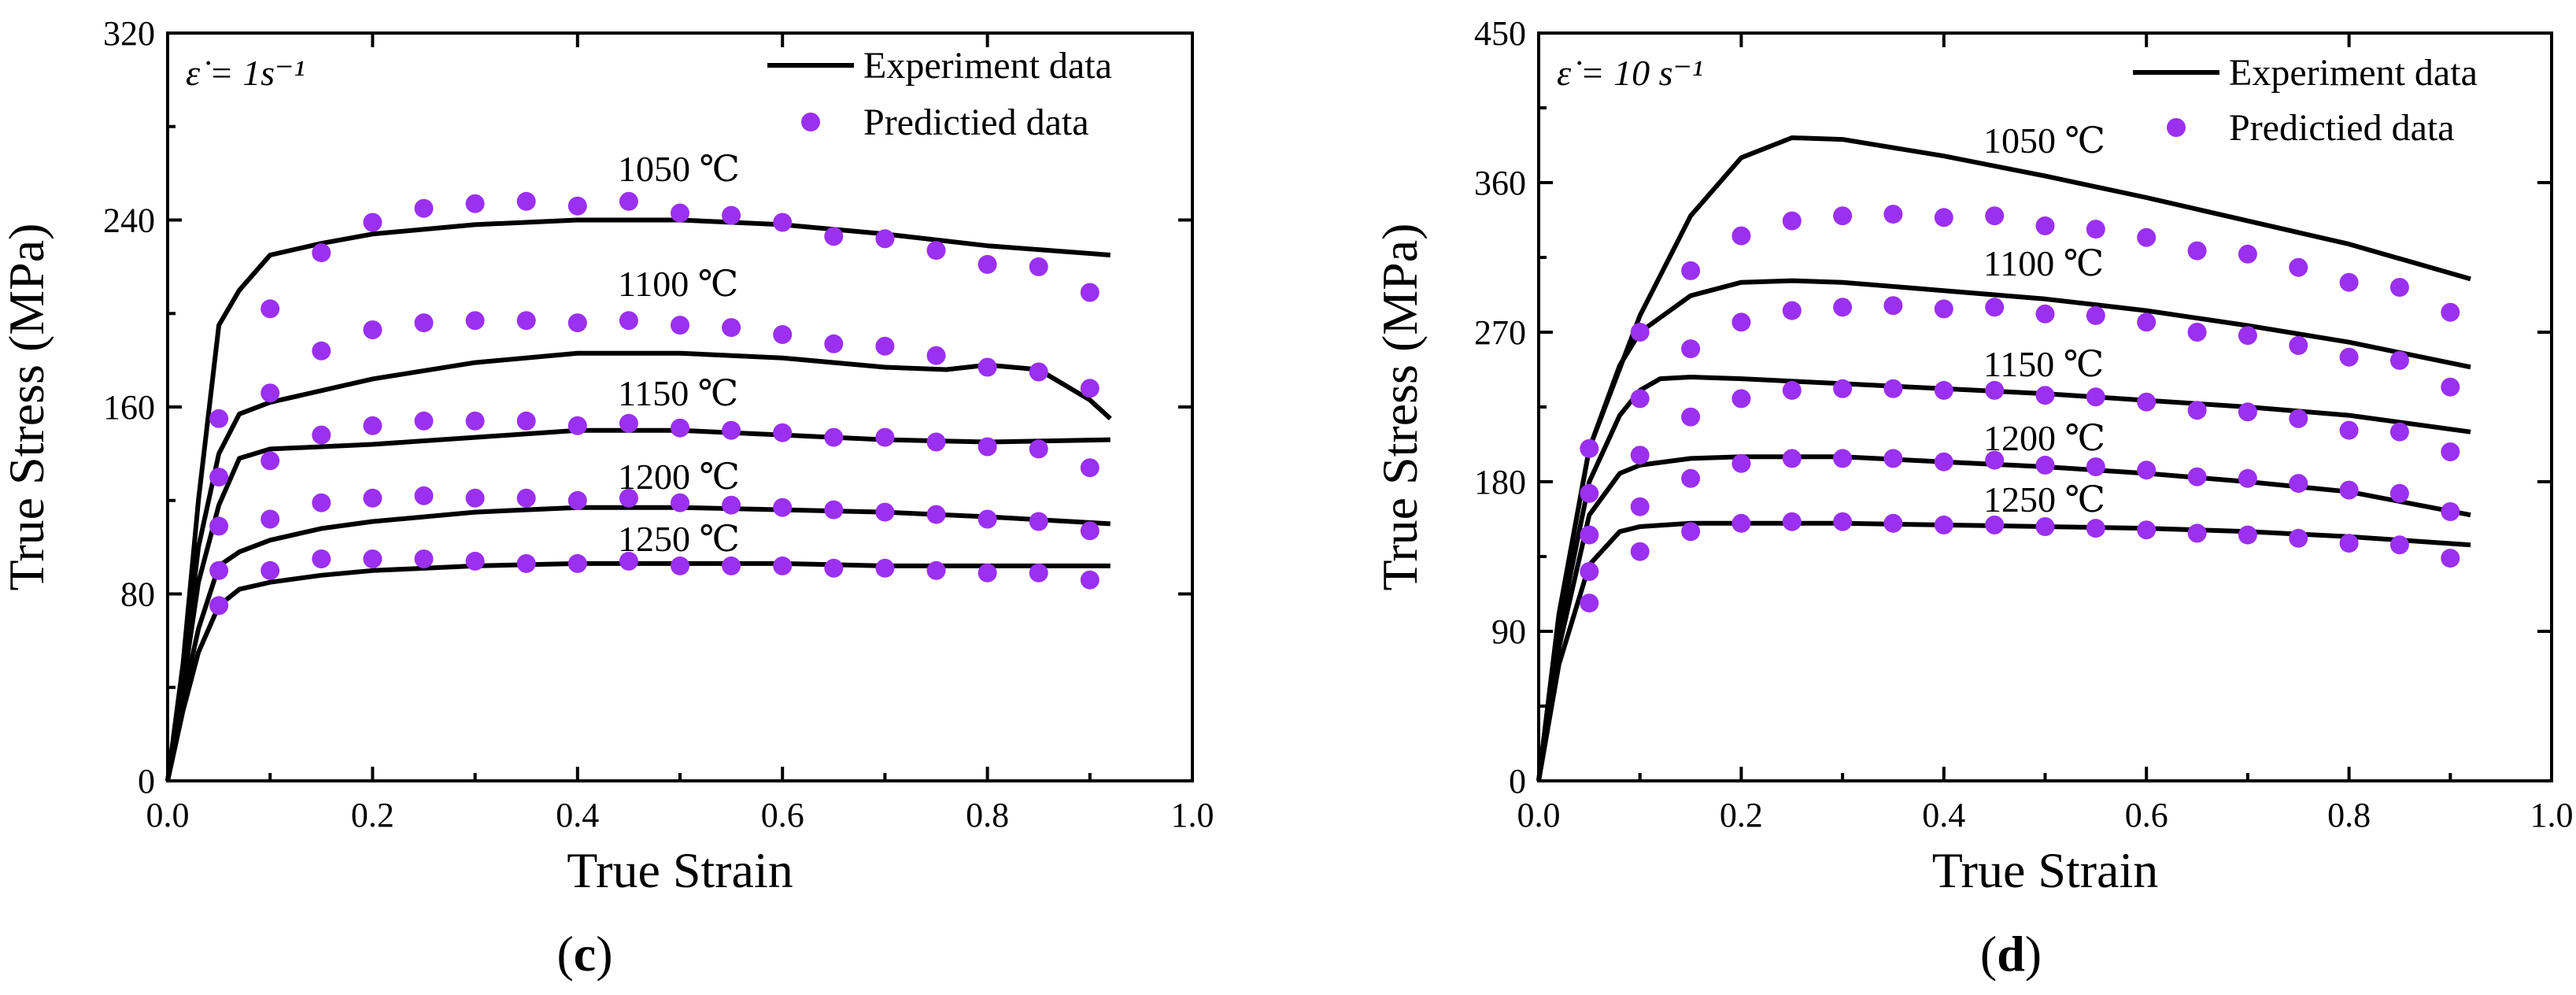  I want to click on temp-label-1050-d: 1050 ℃, so click(2044, 140).